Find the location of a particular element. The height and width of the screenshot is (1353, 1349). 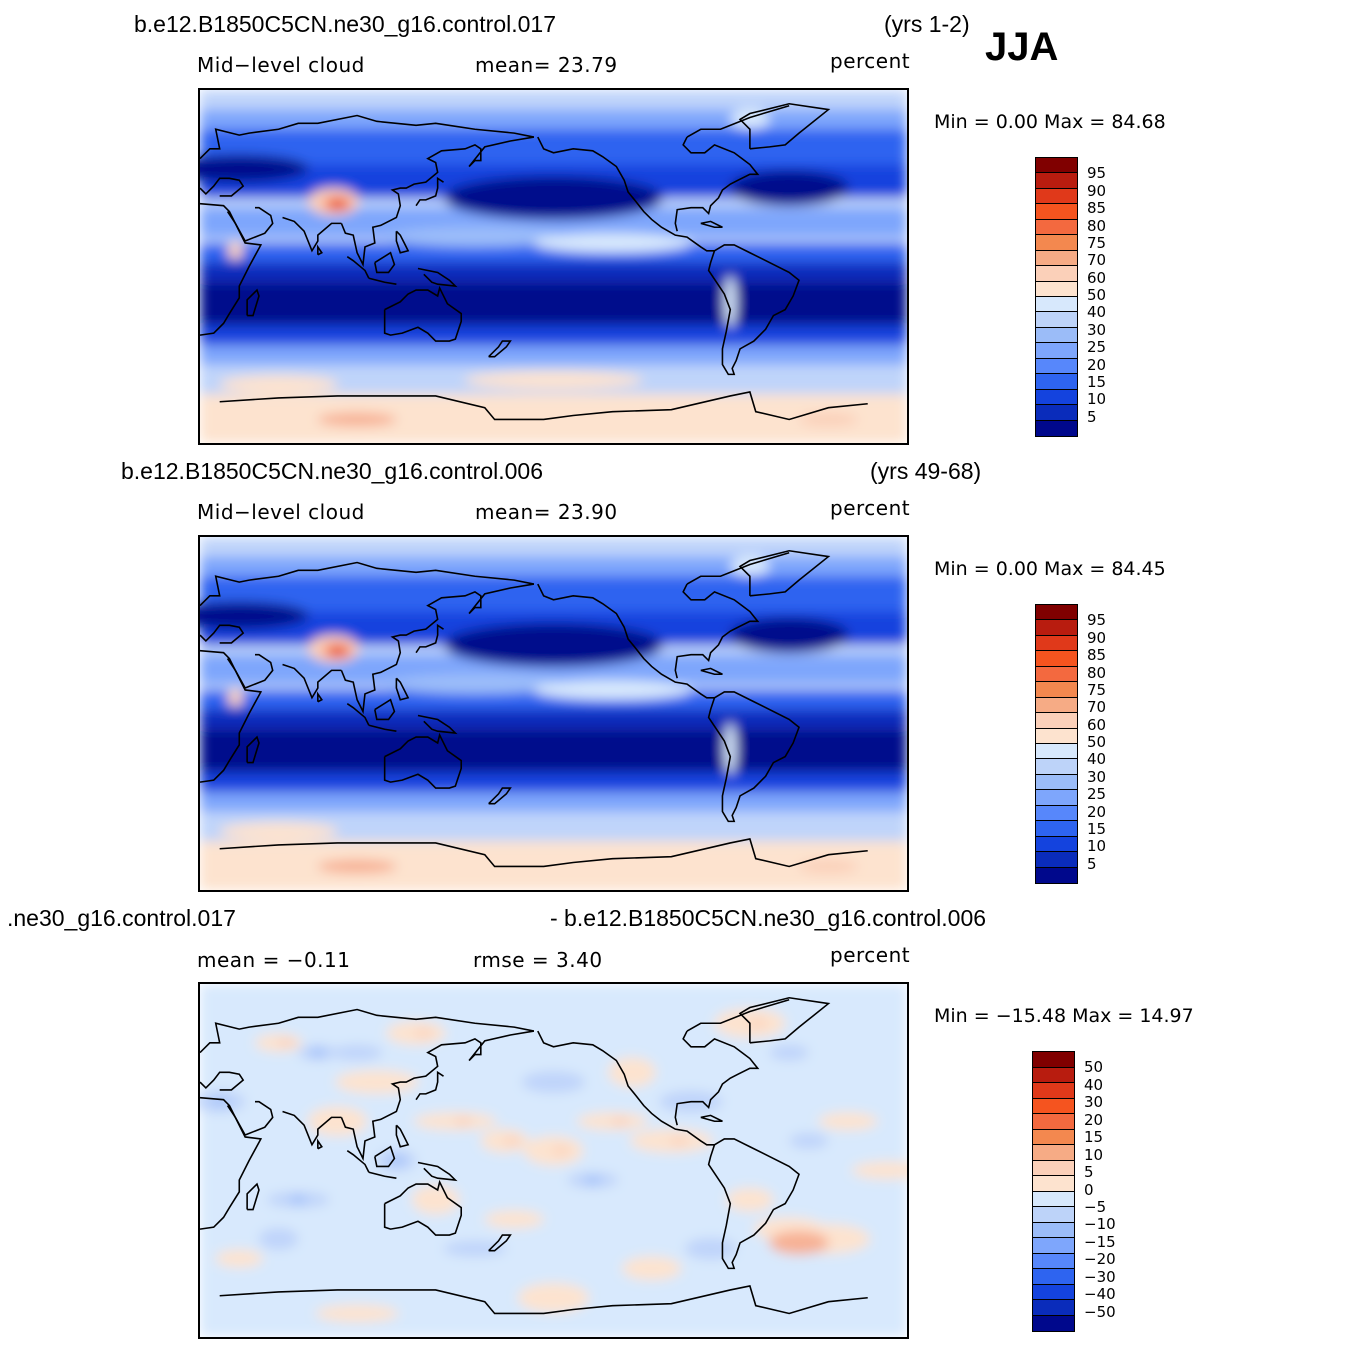

colorbar-tick-label: −10 is located at coordinates (1100, 1224).